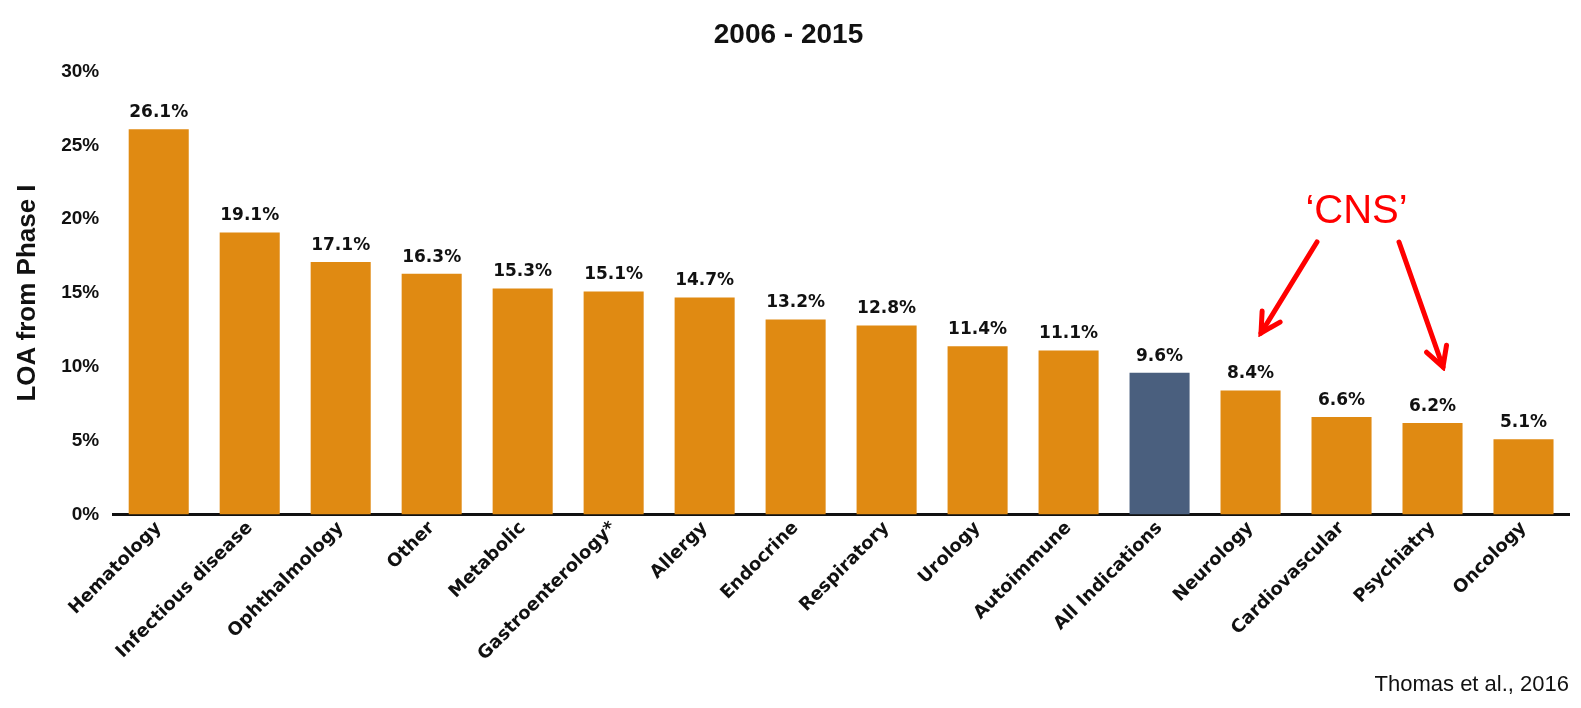 Image resolution: width=1581 pixels, height=708 pixels. I want to click on y-tick-label: 5%, so click(85, 439).